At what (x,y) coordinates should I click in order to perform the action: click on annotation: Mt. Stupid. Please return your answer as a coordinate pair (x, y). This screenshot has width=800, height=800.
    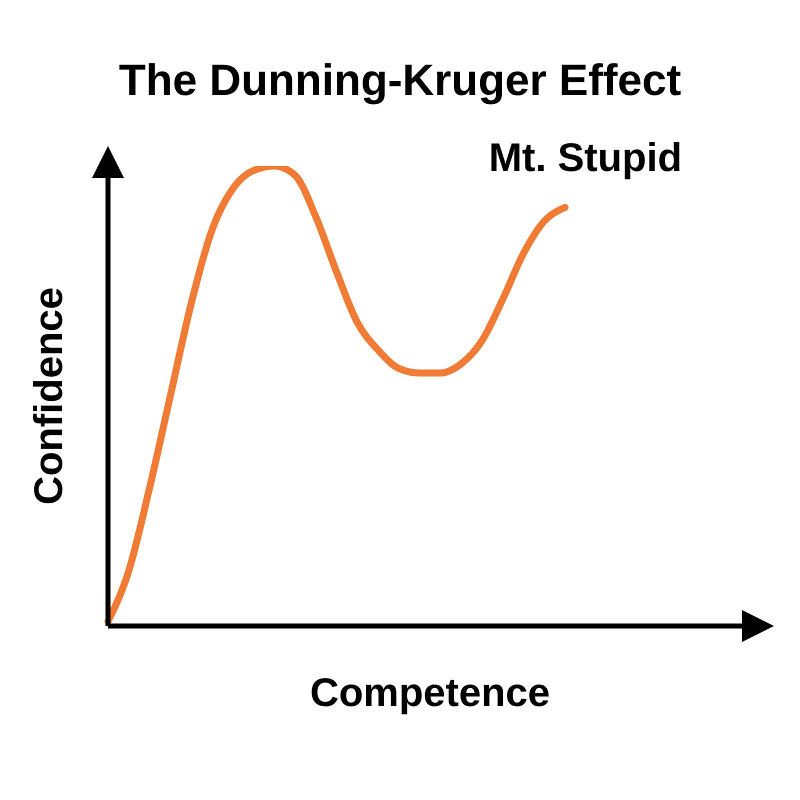
    Looking at the image, I should click on (585, 158).